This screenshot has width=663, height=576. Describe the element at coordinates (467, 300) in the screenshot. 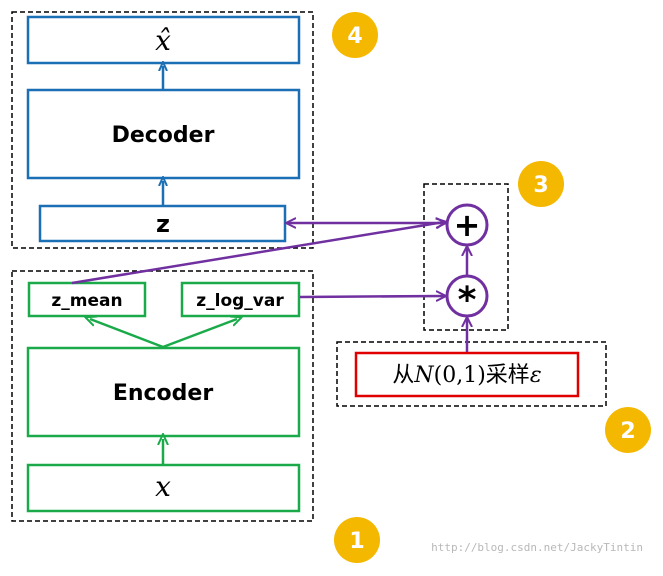

I see `times-operator-symbol: *` at that location.